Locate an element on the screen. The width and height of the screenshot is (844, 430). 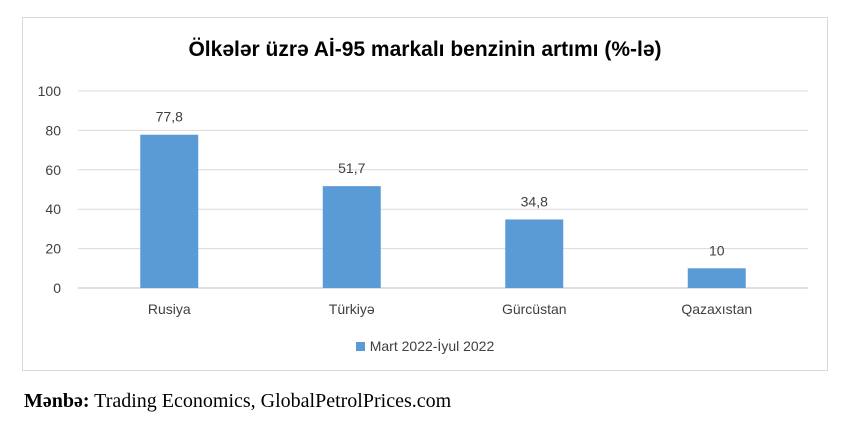
x-tick-label: Gürcüstan is located at coordinates (534, 309).